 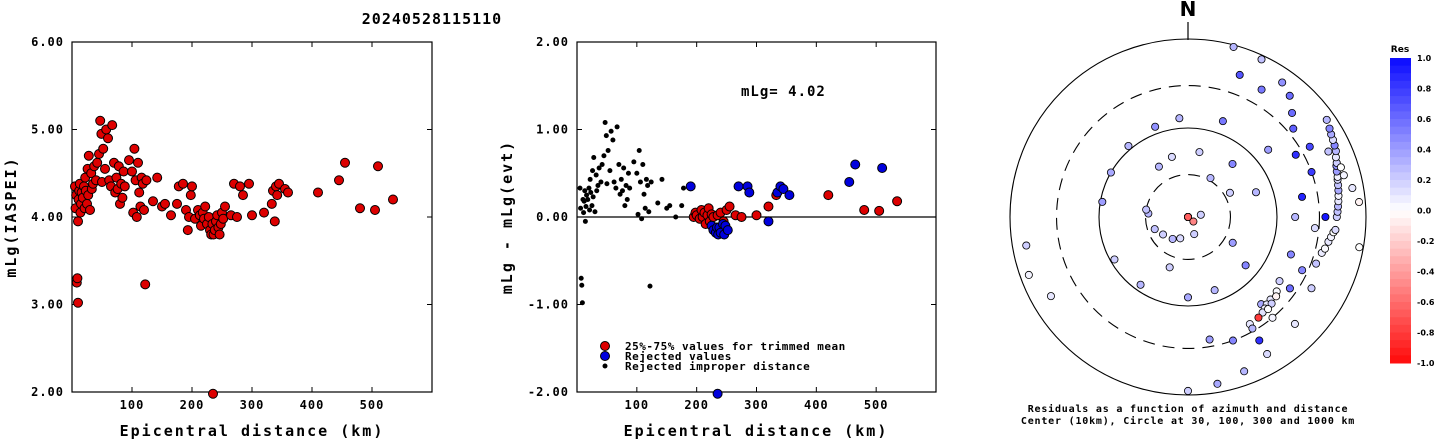 What do you see at coordinates (192, 405) in the screenshot?
I see `panel1-xtick-label: 200` at bounding box center [192, 405].